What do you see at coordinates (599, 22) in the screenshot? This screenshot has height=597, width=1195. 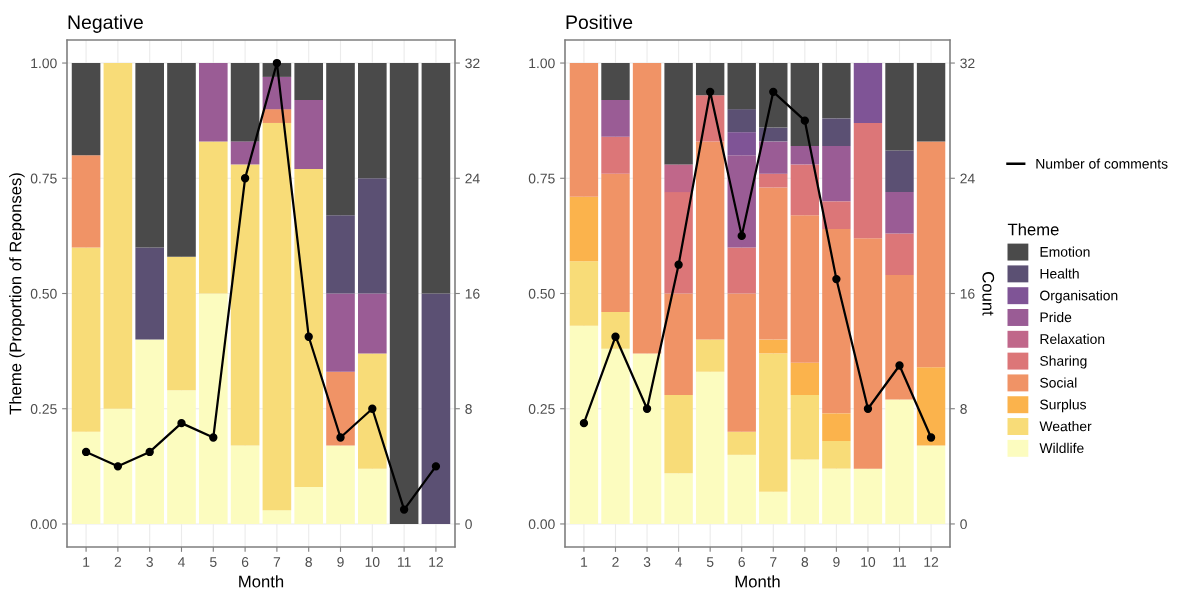 I see `chart-title: Positive` at bounding box center [599, 22].